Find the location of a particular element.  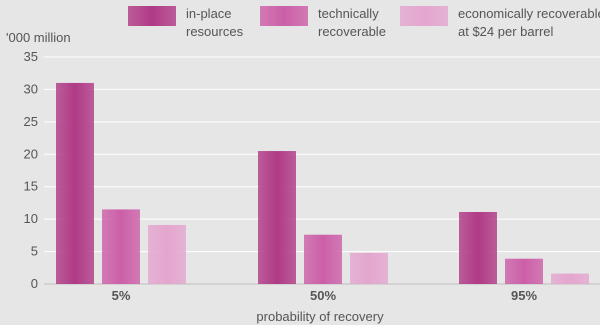

y-tick-label: 20 is located at coordinates (31, 153).